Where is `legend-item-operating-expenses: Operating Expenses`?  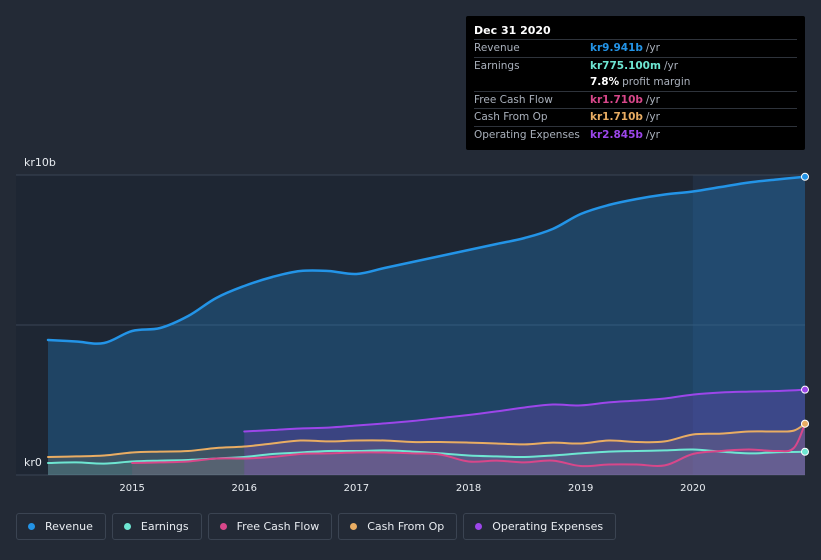
legend-item-operating-expenses: Operating Expenses is located at coordinates (540, 526).